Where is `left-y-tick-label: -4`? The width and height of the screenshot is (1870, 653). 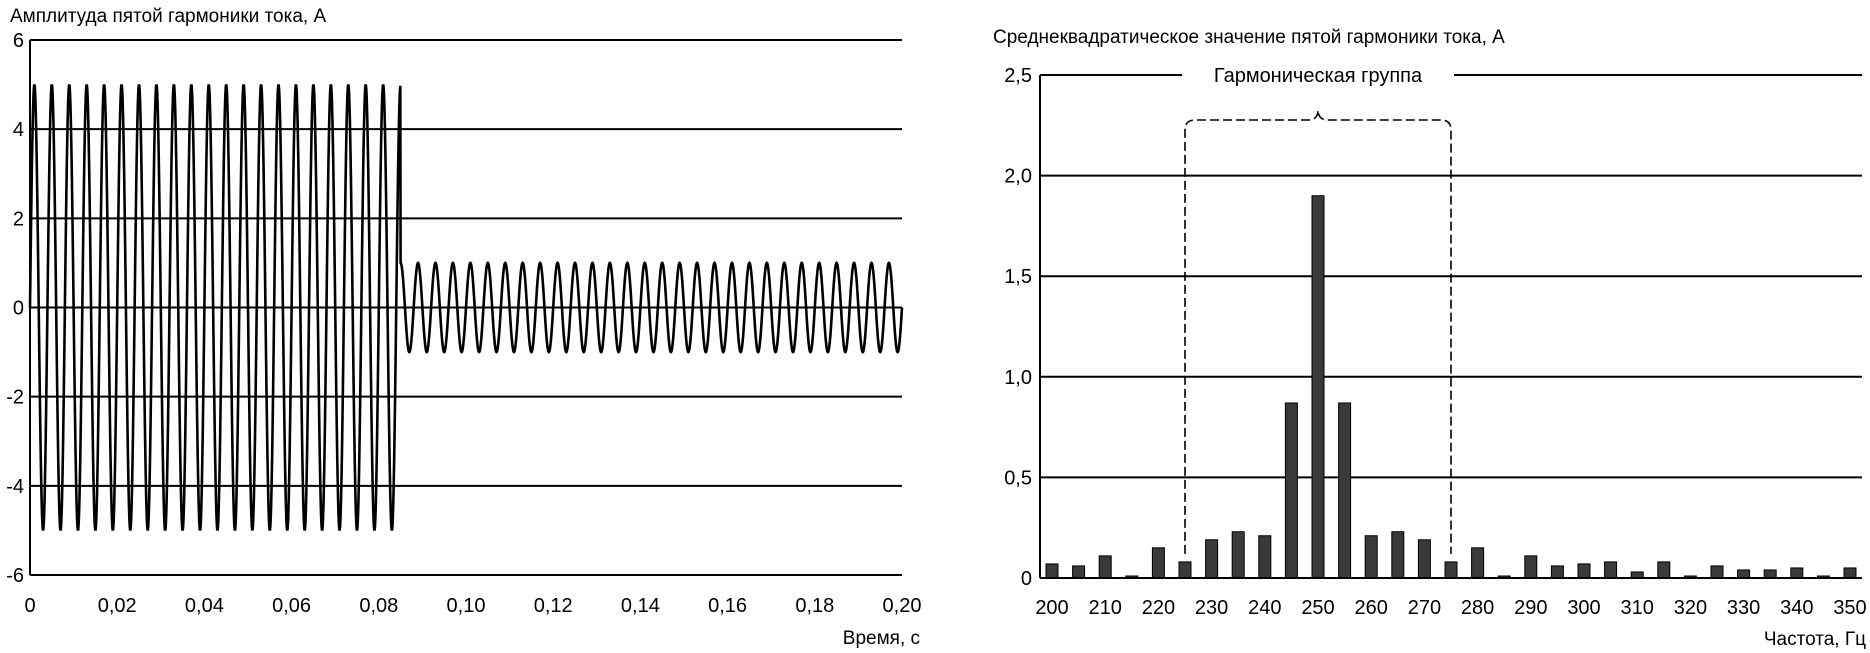
left-y-tick-label: -4 is located at coordinates (15, 487).